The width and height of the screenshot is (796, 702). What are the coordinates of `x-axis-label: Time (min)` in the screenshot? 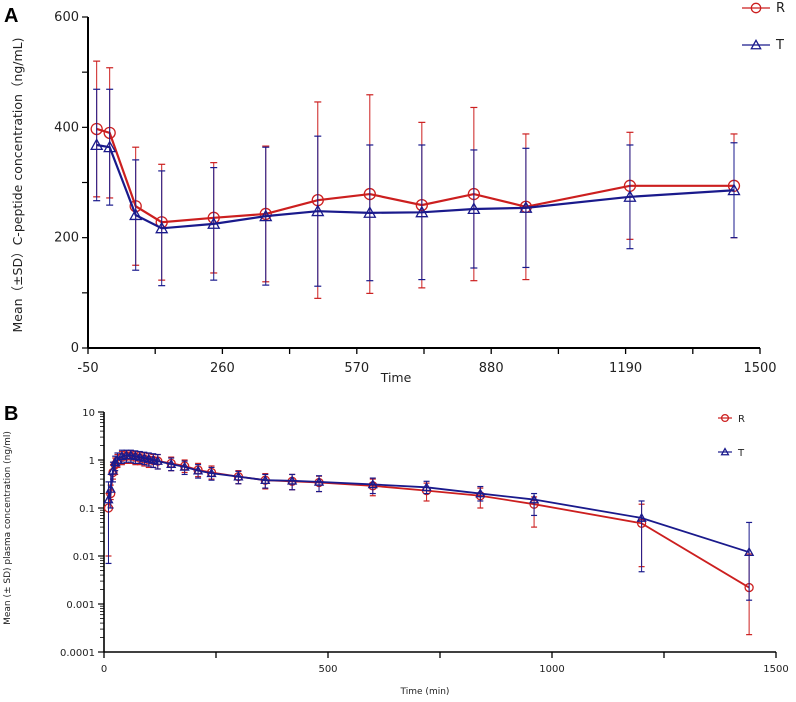 It's located at (425, 692).